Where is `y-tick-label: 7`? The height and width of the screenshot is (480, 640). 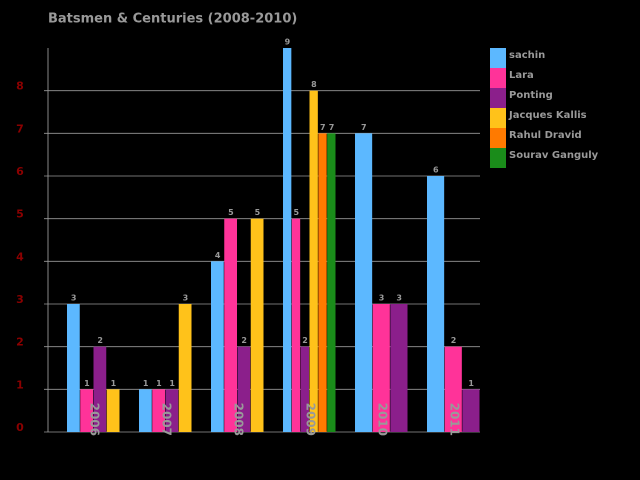 y-tick-label: 7 is located at coordinates (20, 128).